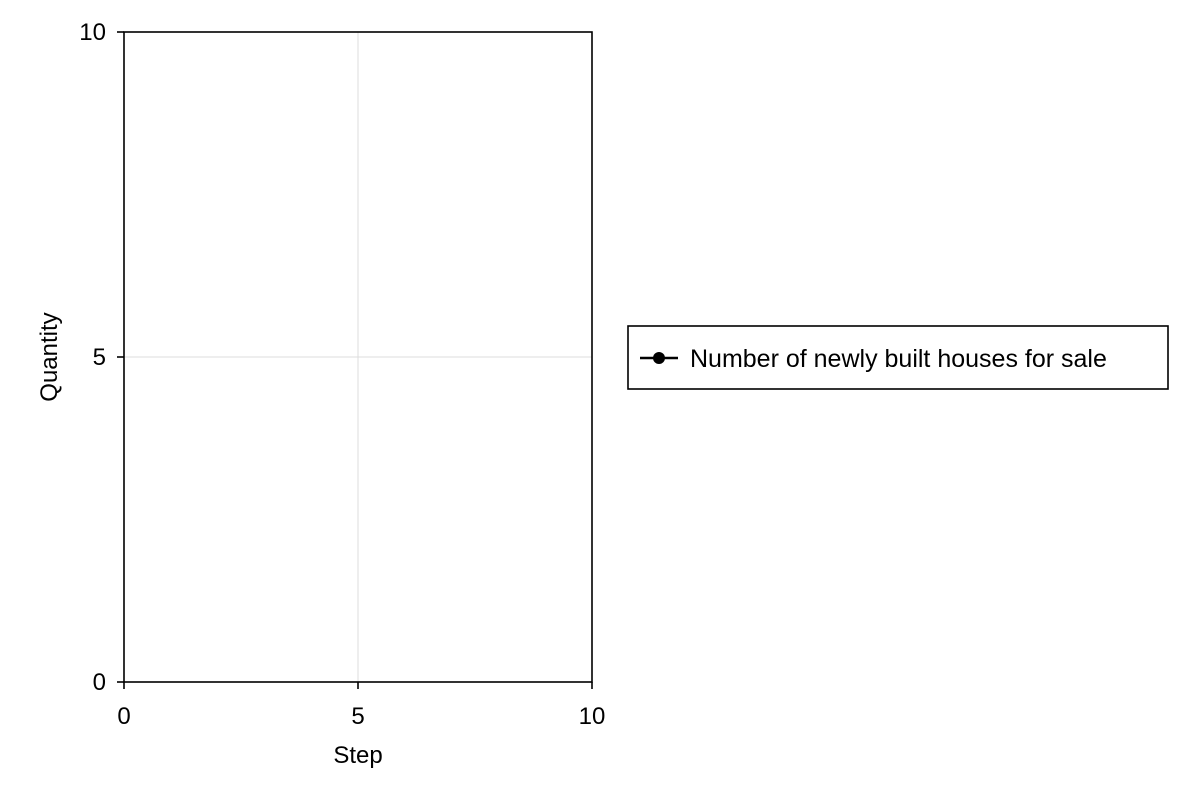 Image resolution: width=1200 pixels, height=805 pixels. What do you see at coordinates (123, 716) in the screenshot?
I see `x-tick-label: 0` at bounding box center [123, 716].